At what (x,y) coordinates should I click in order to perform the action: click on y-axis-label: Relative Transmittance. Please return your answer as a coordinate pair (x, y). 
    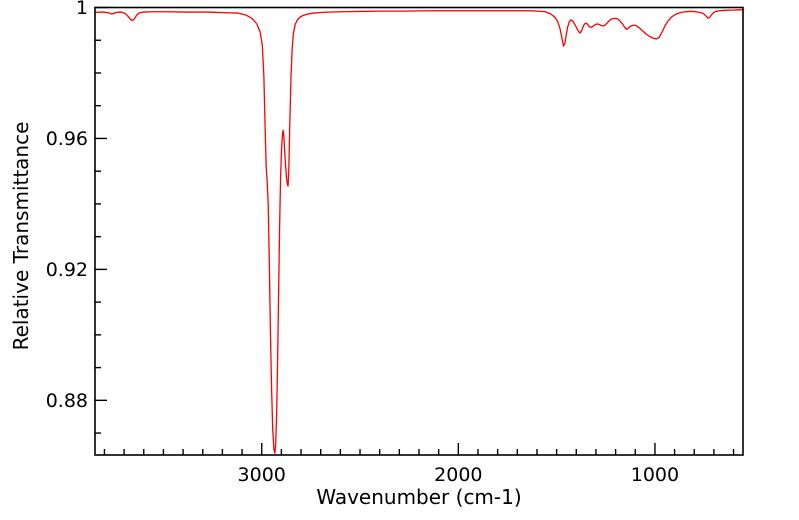
    Looking at the image, I should click on (21, 236).